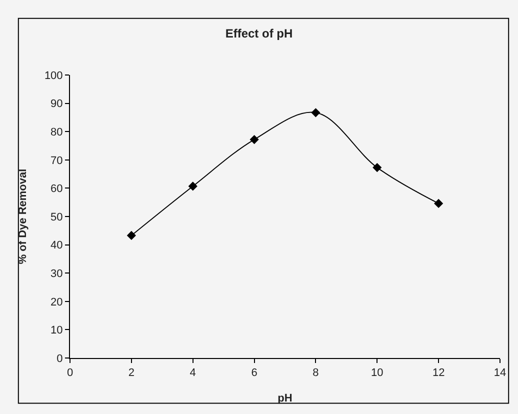 This screenshot has width=518, height=414. What do you see at coordinates (56, 302) in the screenshot?
I see `y-tick-label: 20` at bounding box center [56, 302].